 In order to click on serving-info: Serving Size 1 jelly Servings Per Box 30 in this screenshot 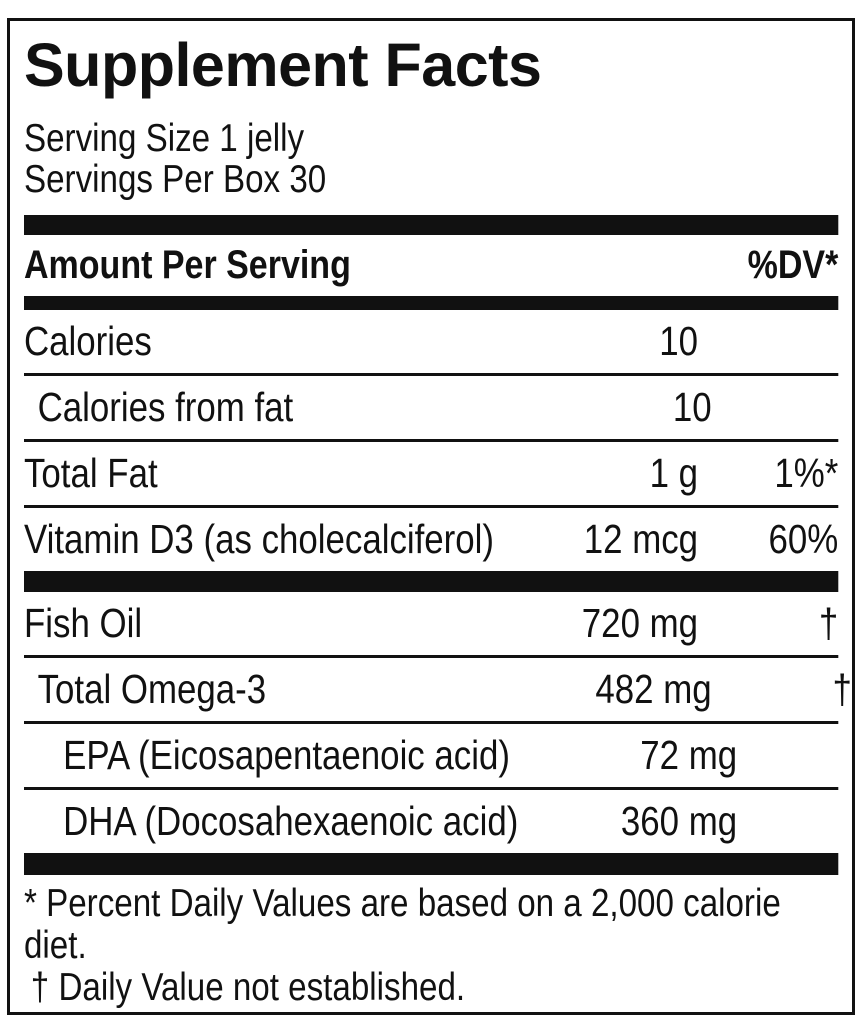, I will do `click(431, 159)`.